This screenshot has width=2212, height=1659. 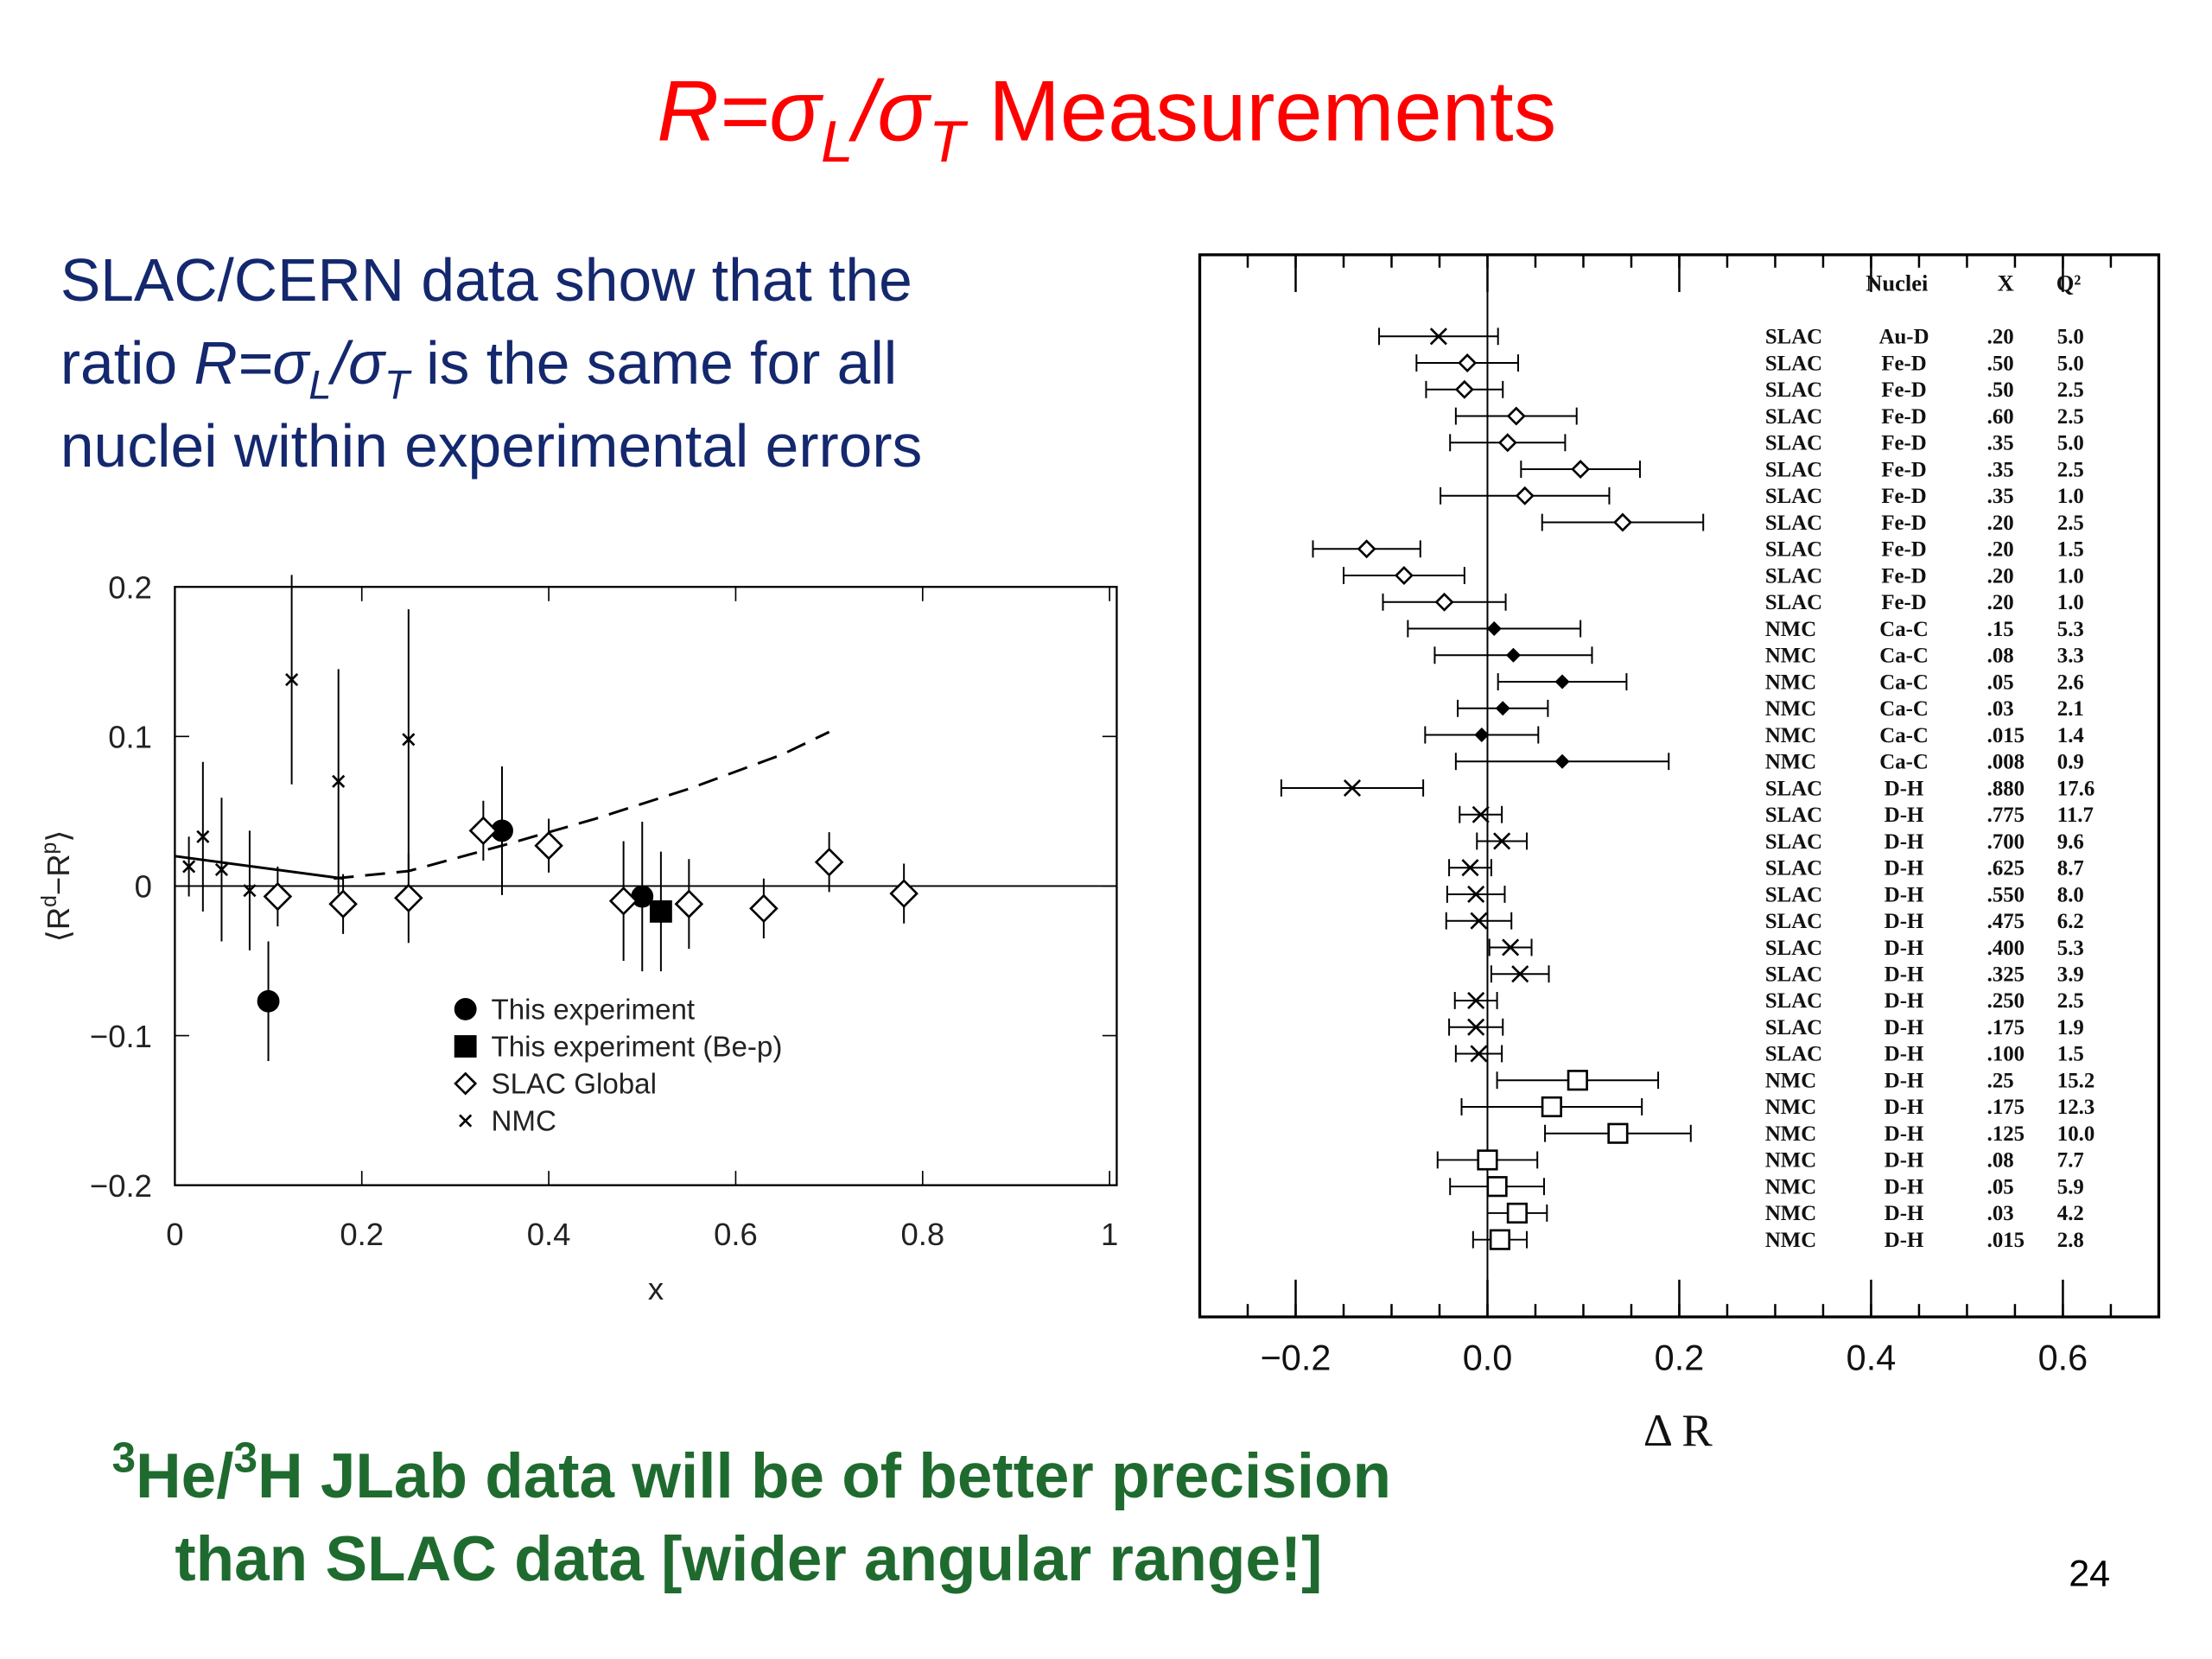 What do you see at coordinates (2006, 283) in the screenshot?
I see `column-header: X` at bounding box center [2006, 283].